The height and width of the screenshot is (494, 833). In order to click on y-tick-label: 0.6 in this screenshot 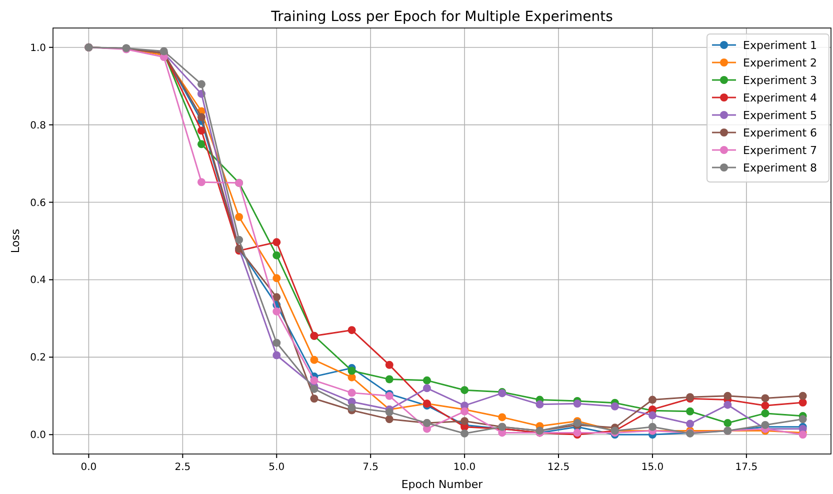, I will do `click(38, 203)`.